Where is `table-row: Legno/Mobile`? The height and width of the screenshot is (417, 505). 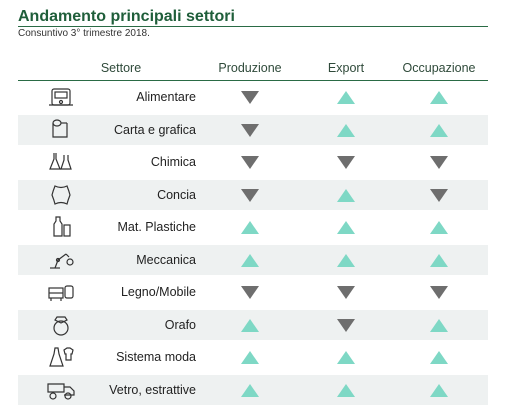
table-row: Legno/Mobile is located at coordinates (253, 292).